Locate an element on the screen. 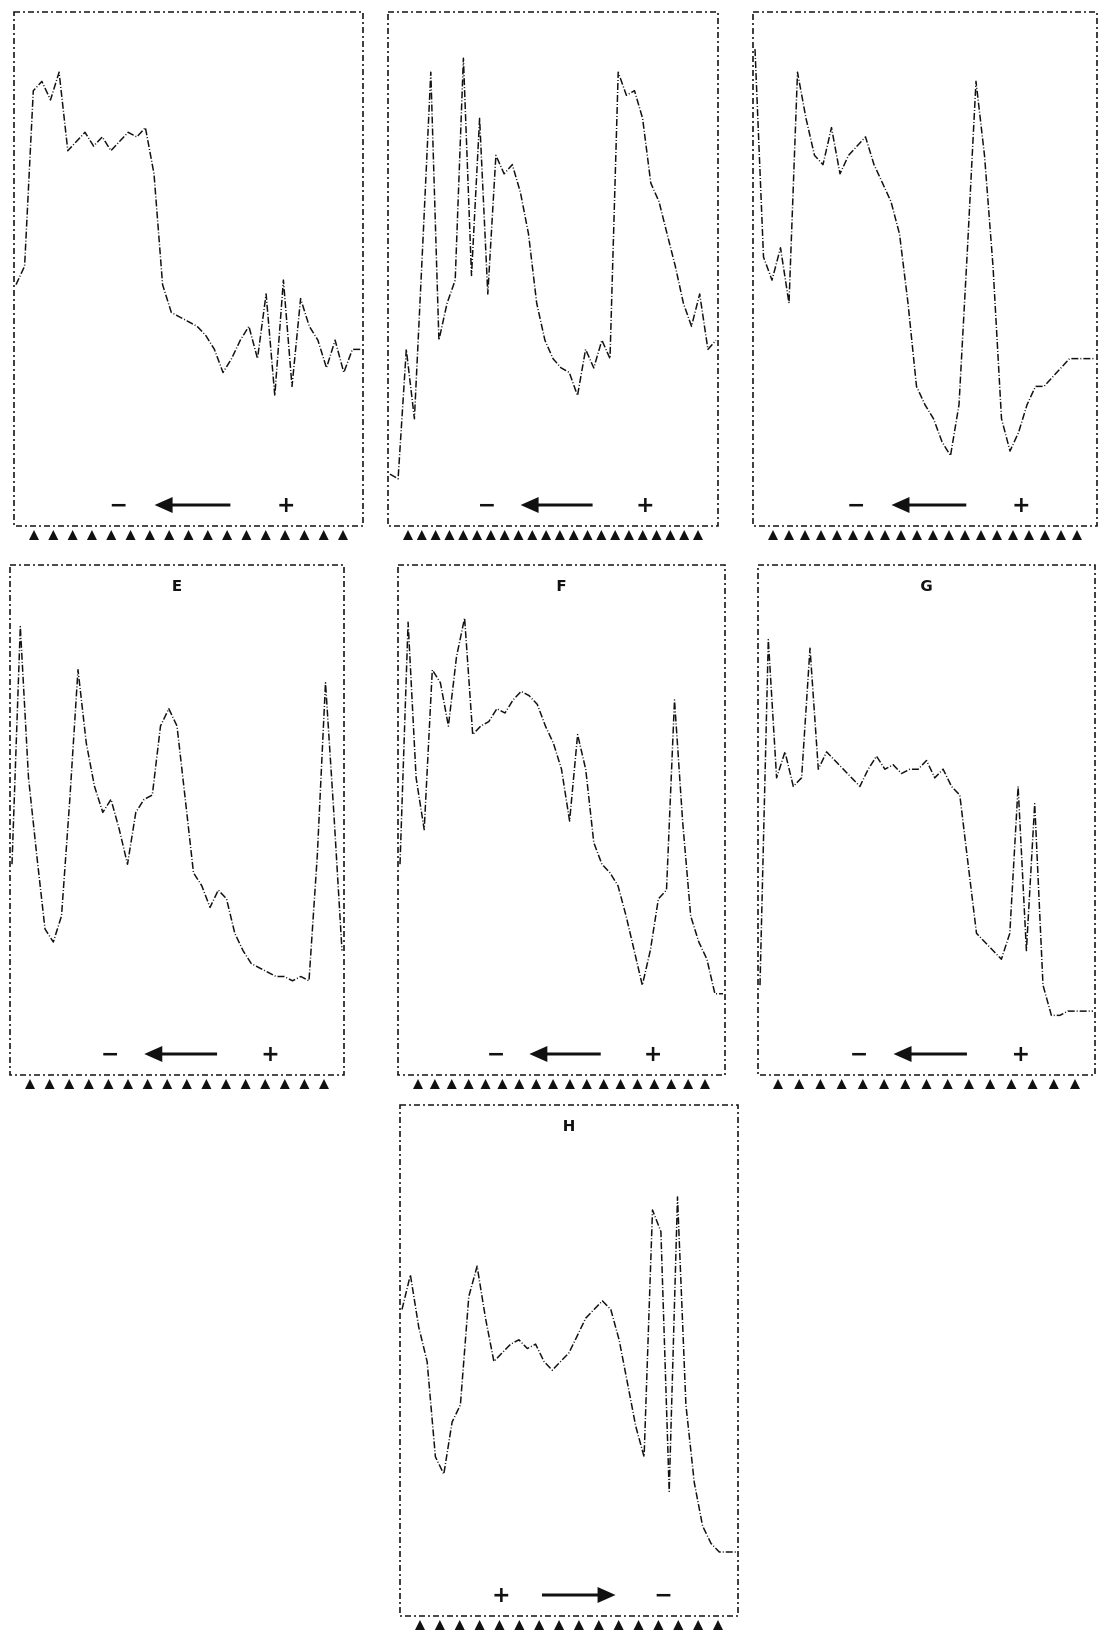  panel-3: − + is located at coordinates (925, 275).